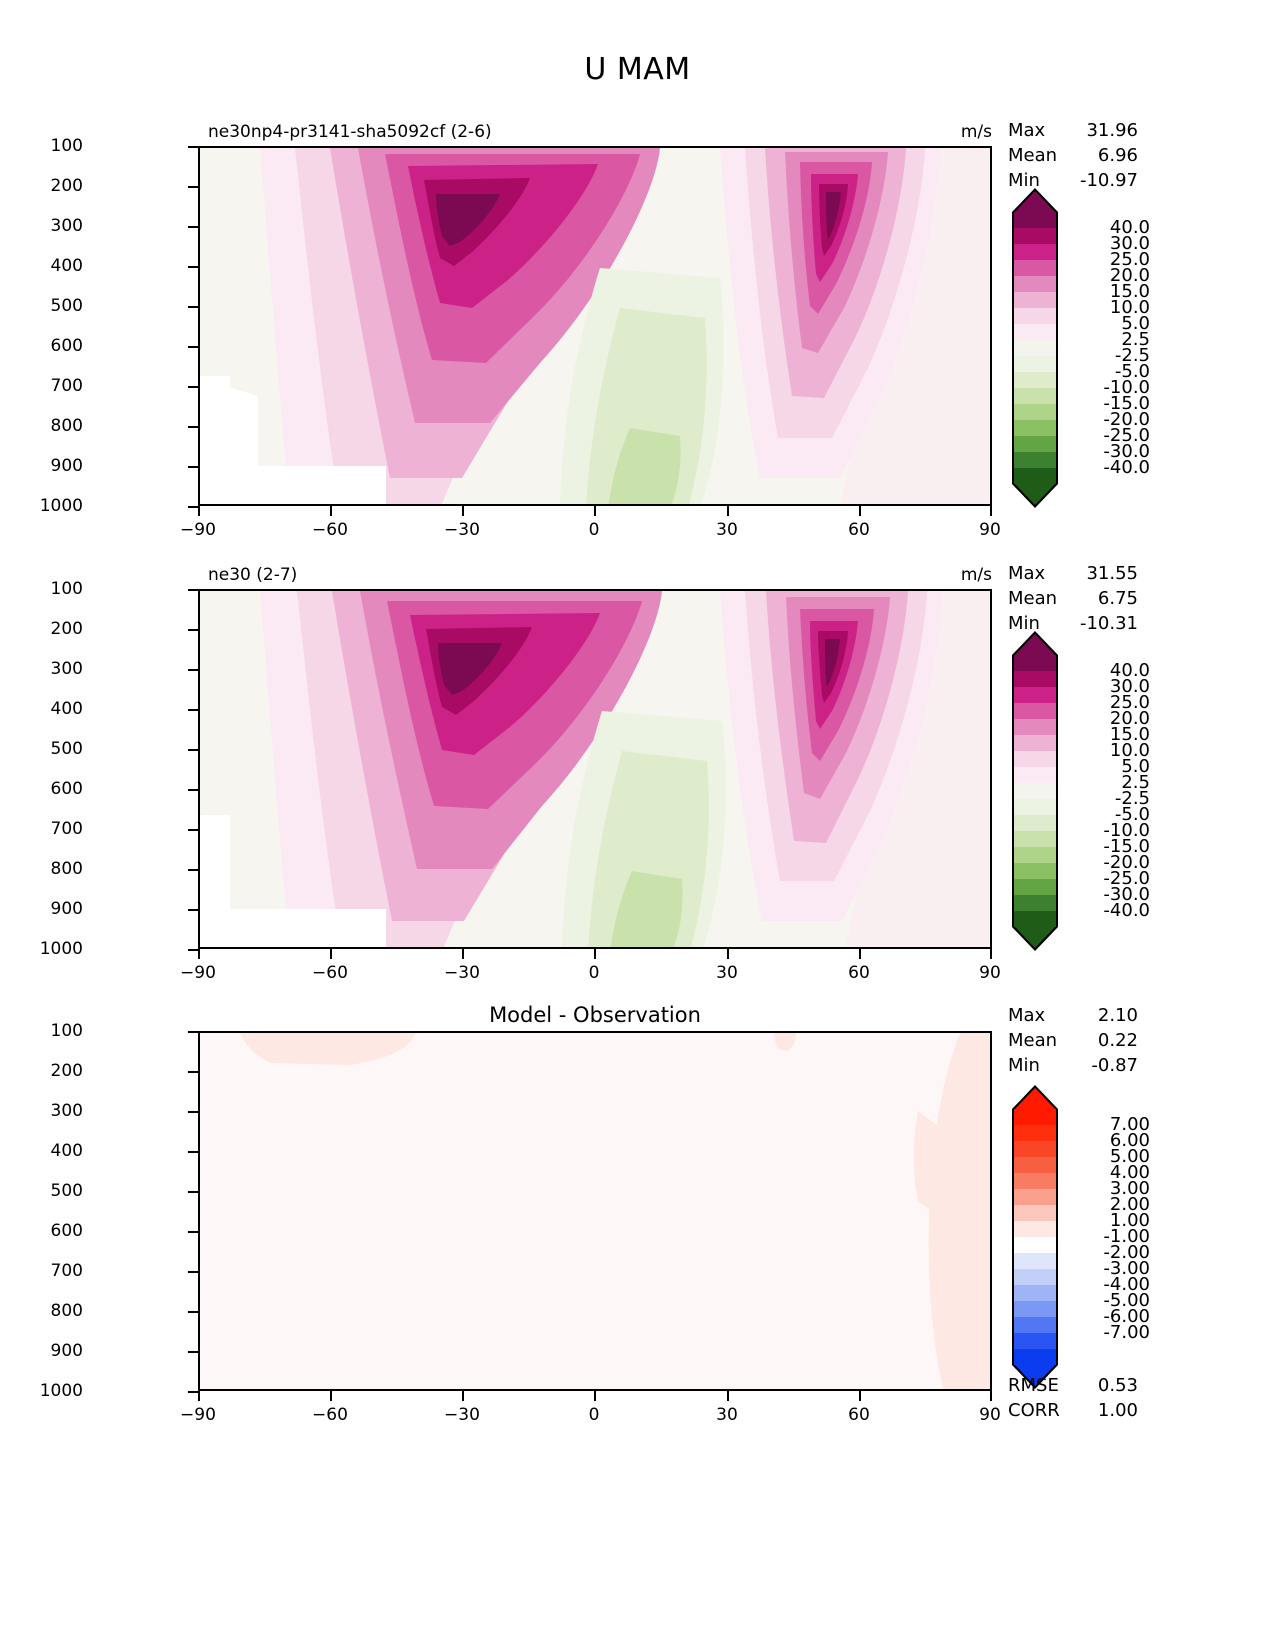 This screenshot has width=1275, height=1650. I want to click on panel-model-colorbar, so click(1035, 348).